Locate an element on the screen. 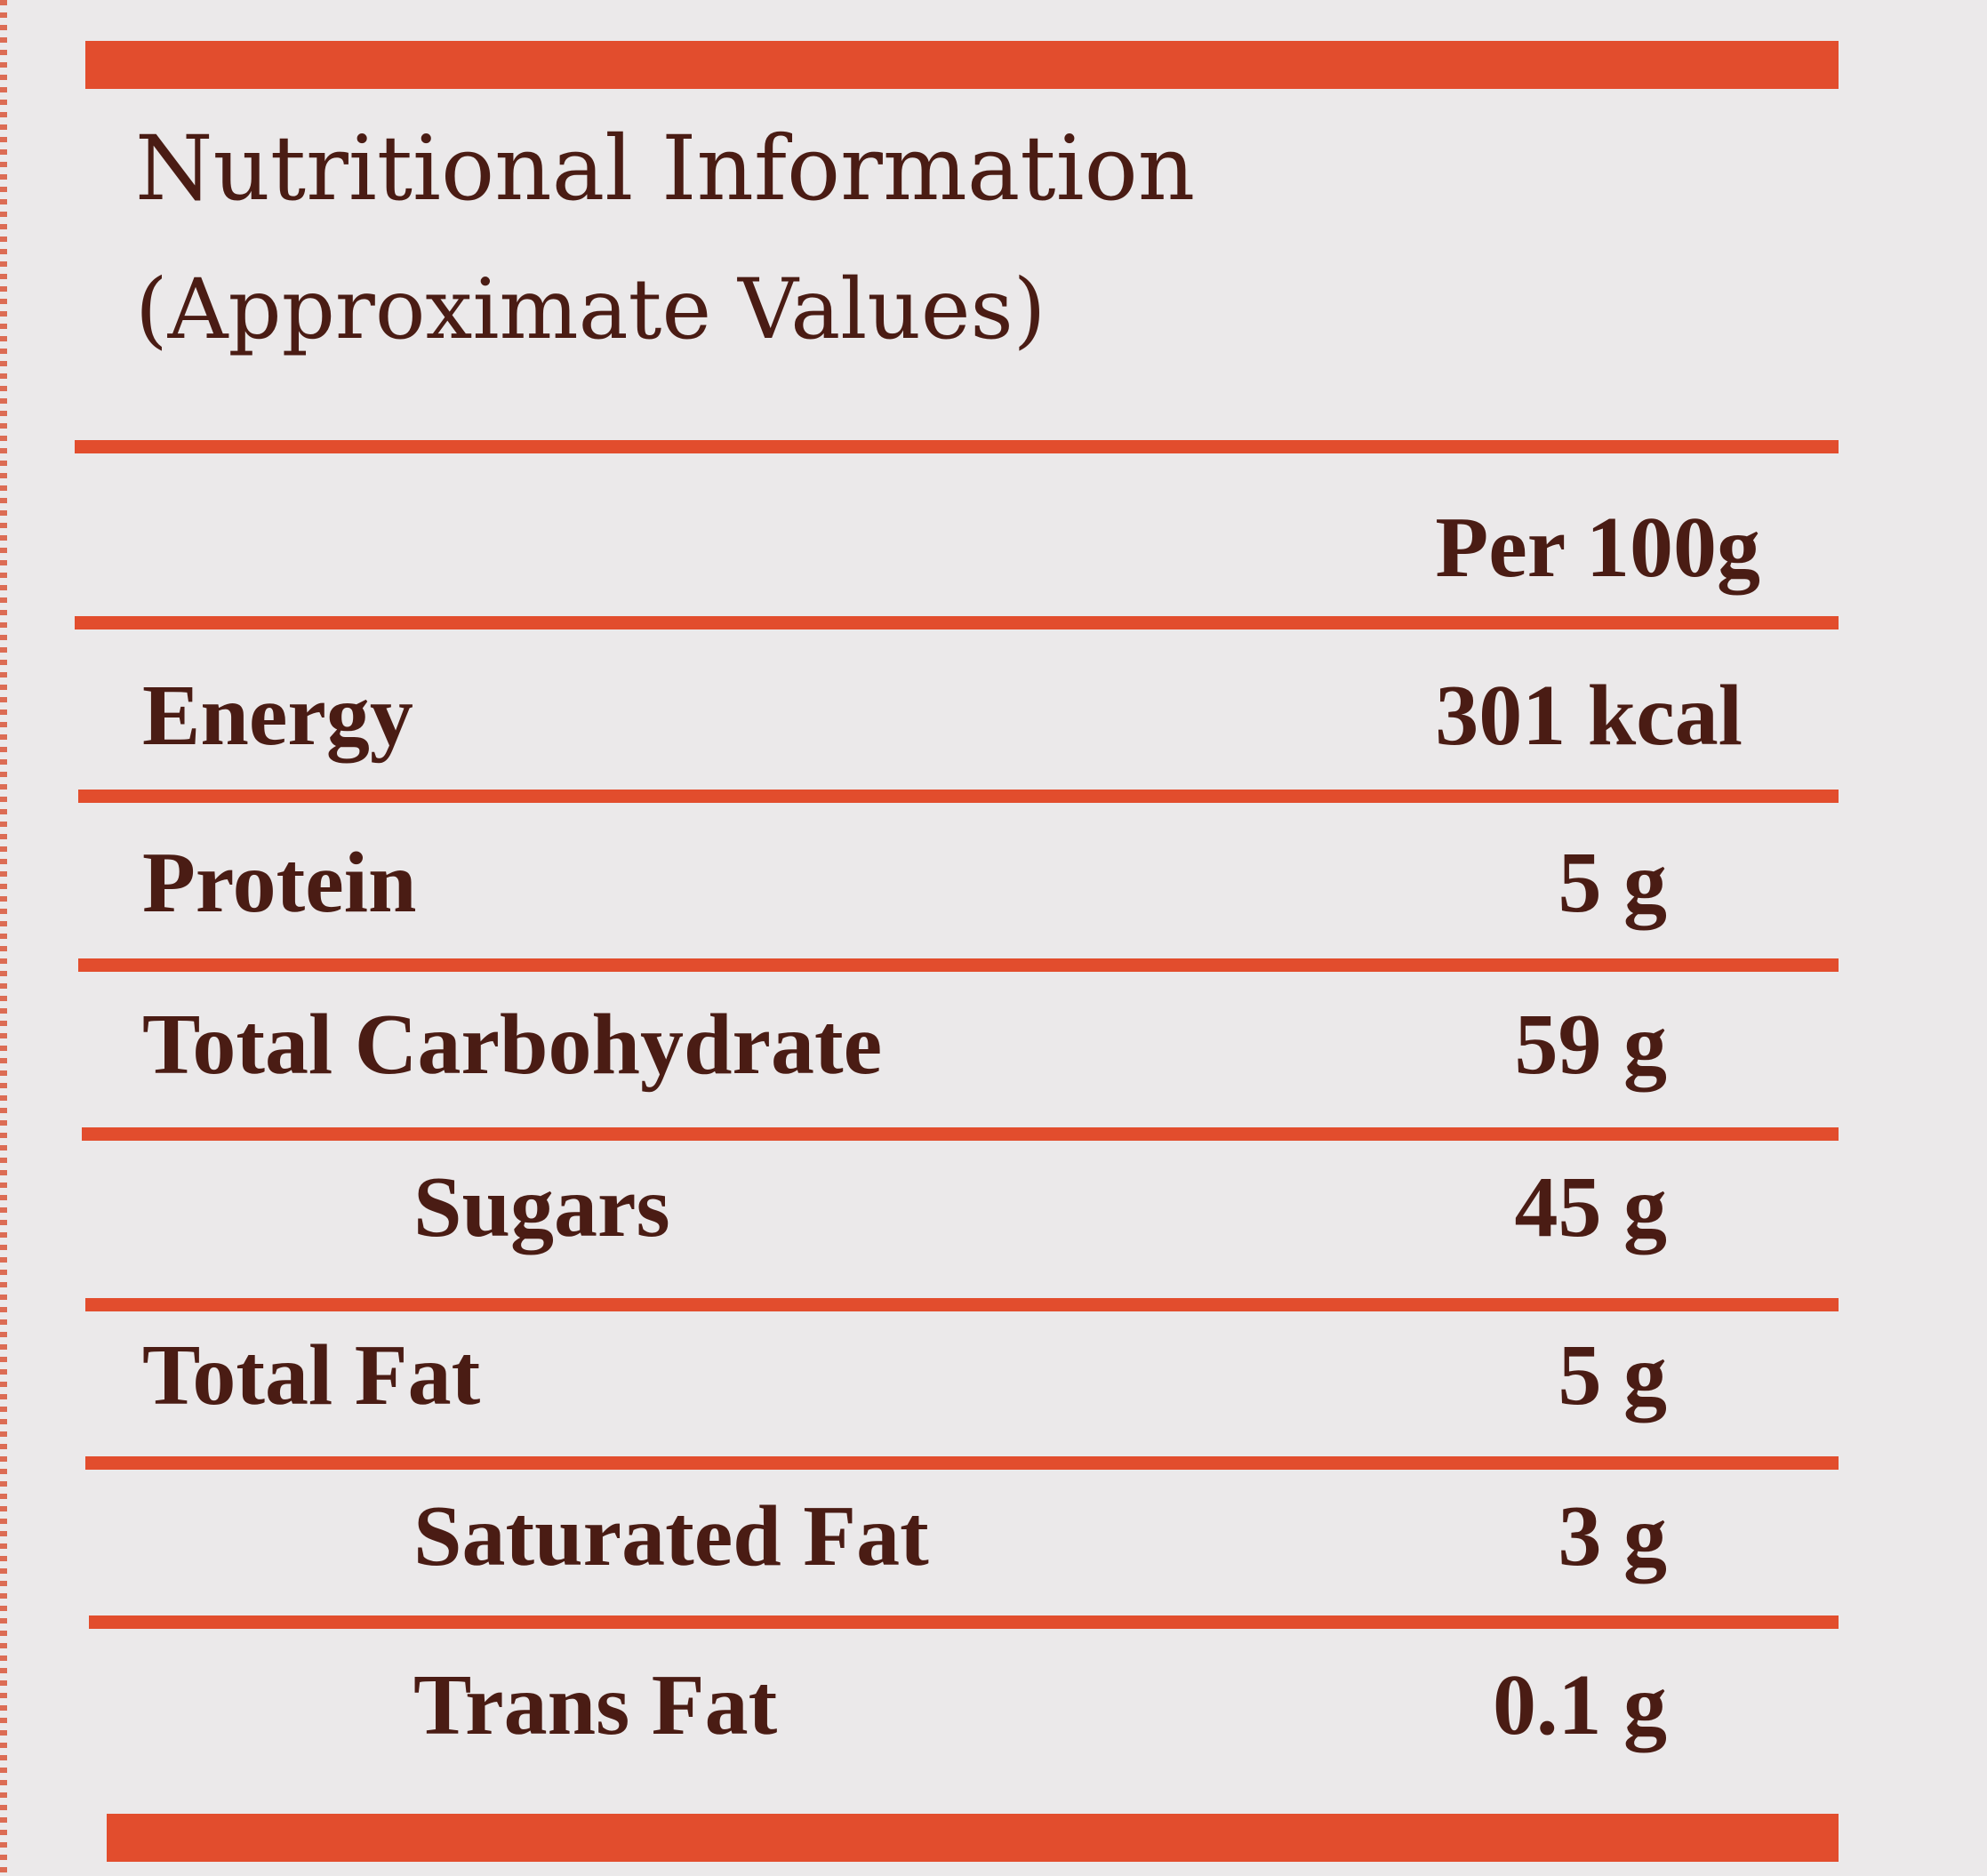 Image resolution: width=1987 pixels, height=1876 pixels. row-trans-fat: Trans Fat 0.1 g is located at coordinates (993, 1705).